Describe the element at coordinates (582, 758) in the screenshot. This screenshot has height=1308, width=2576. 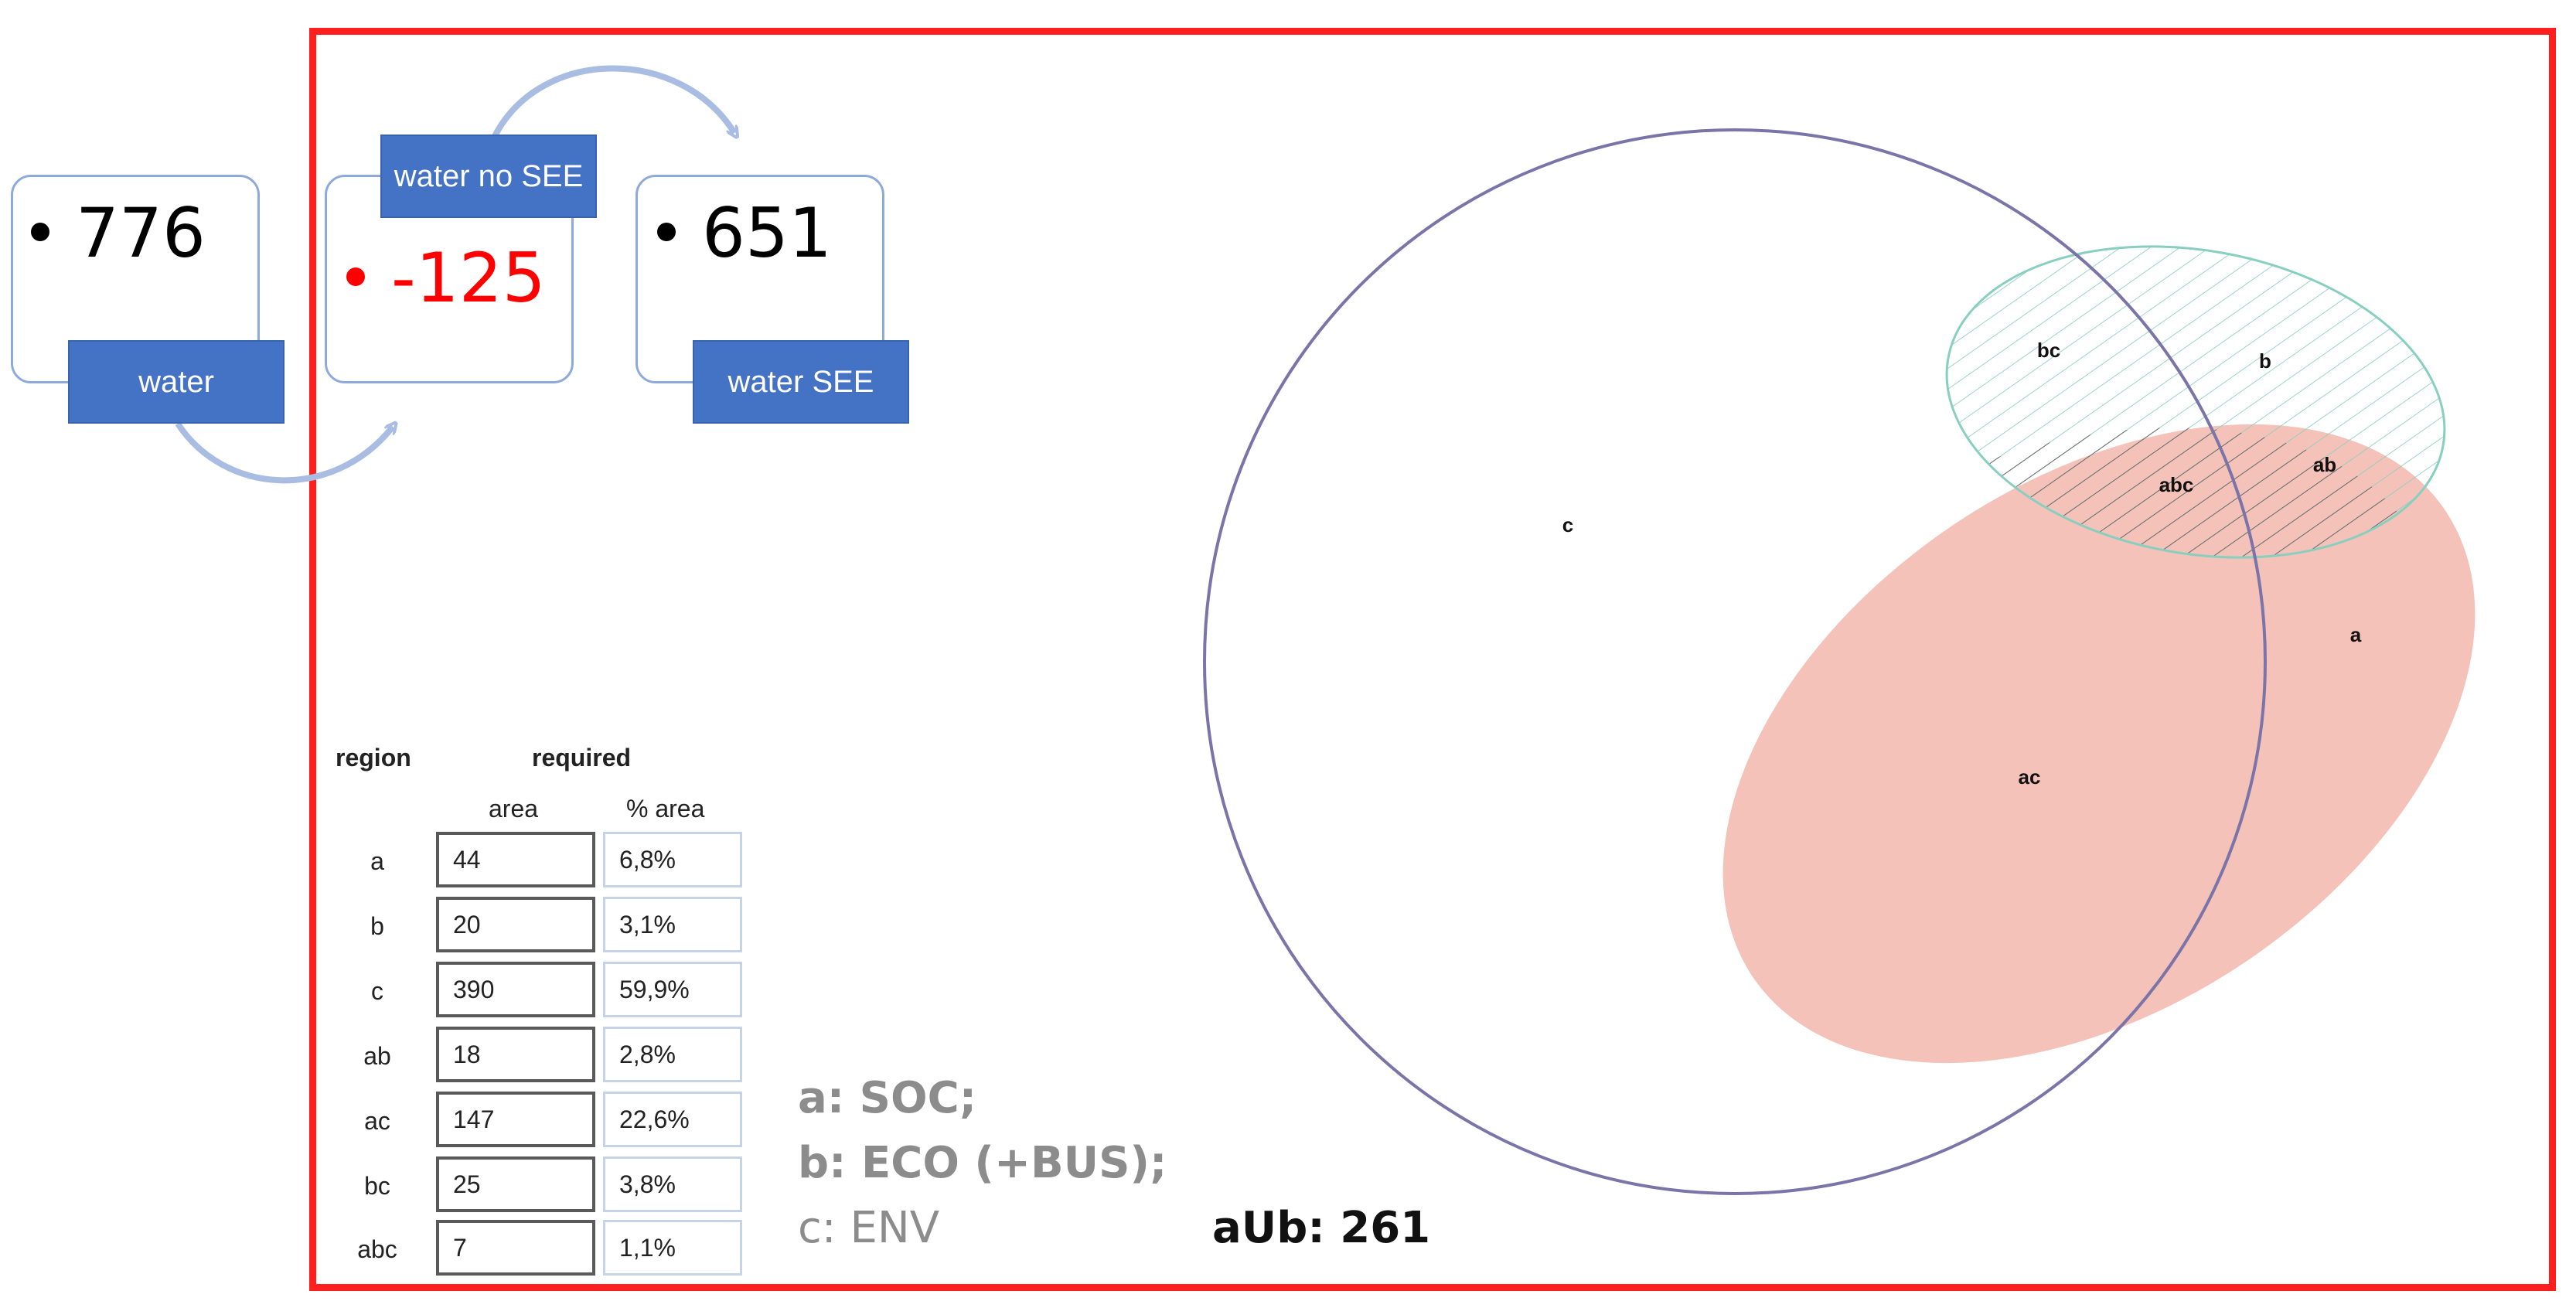
I see `table-header-required: required` at that location.